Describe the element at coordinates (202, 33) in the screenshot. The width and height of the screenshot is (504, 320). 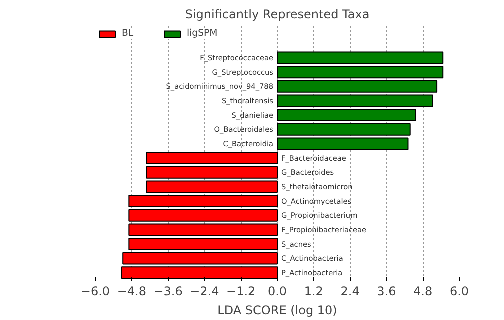
I see `legend-label: ligSPM` at that location.